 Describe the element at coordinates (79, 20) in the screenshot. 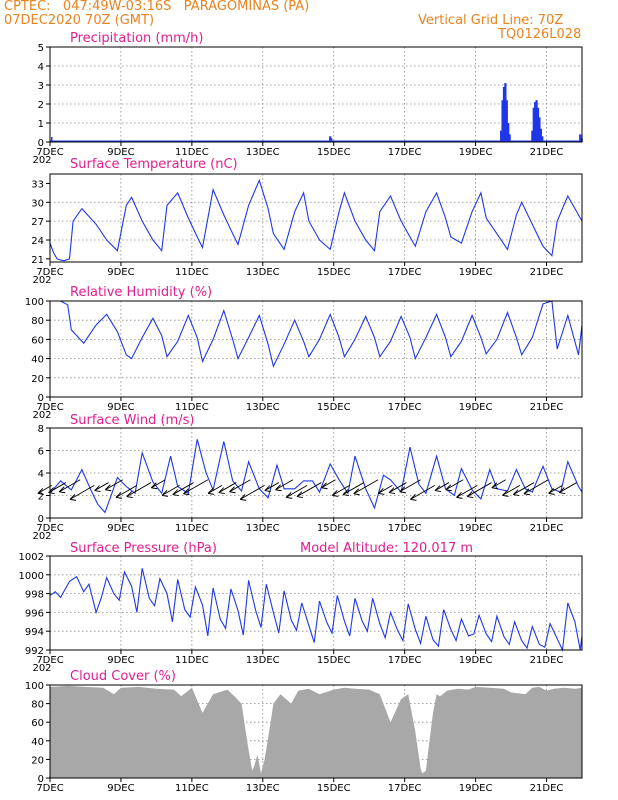

I see `run-datetime: 07DEC2020 70Z (GMT)` at that location.